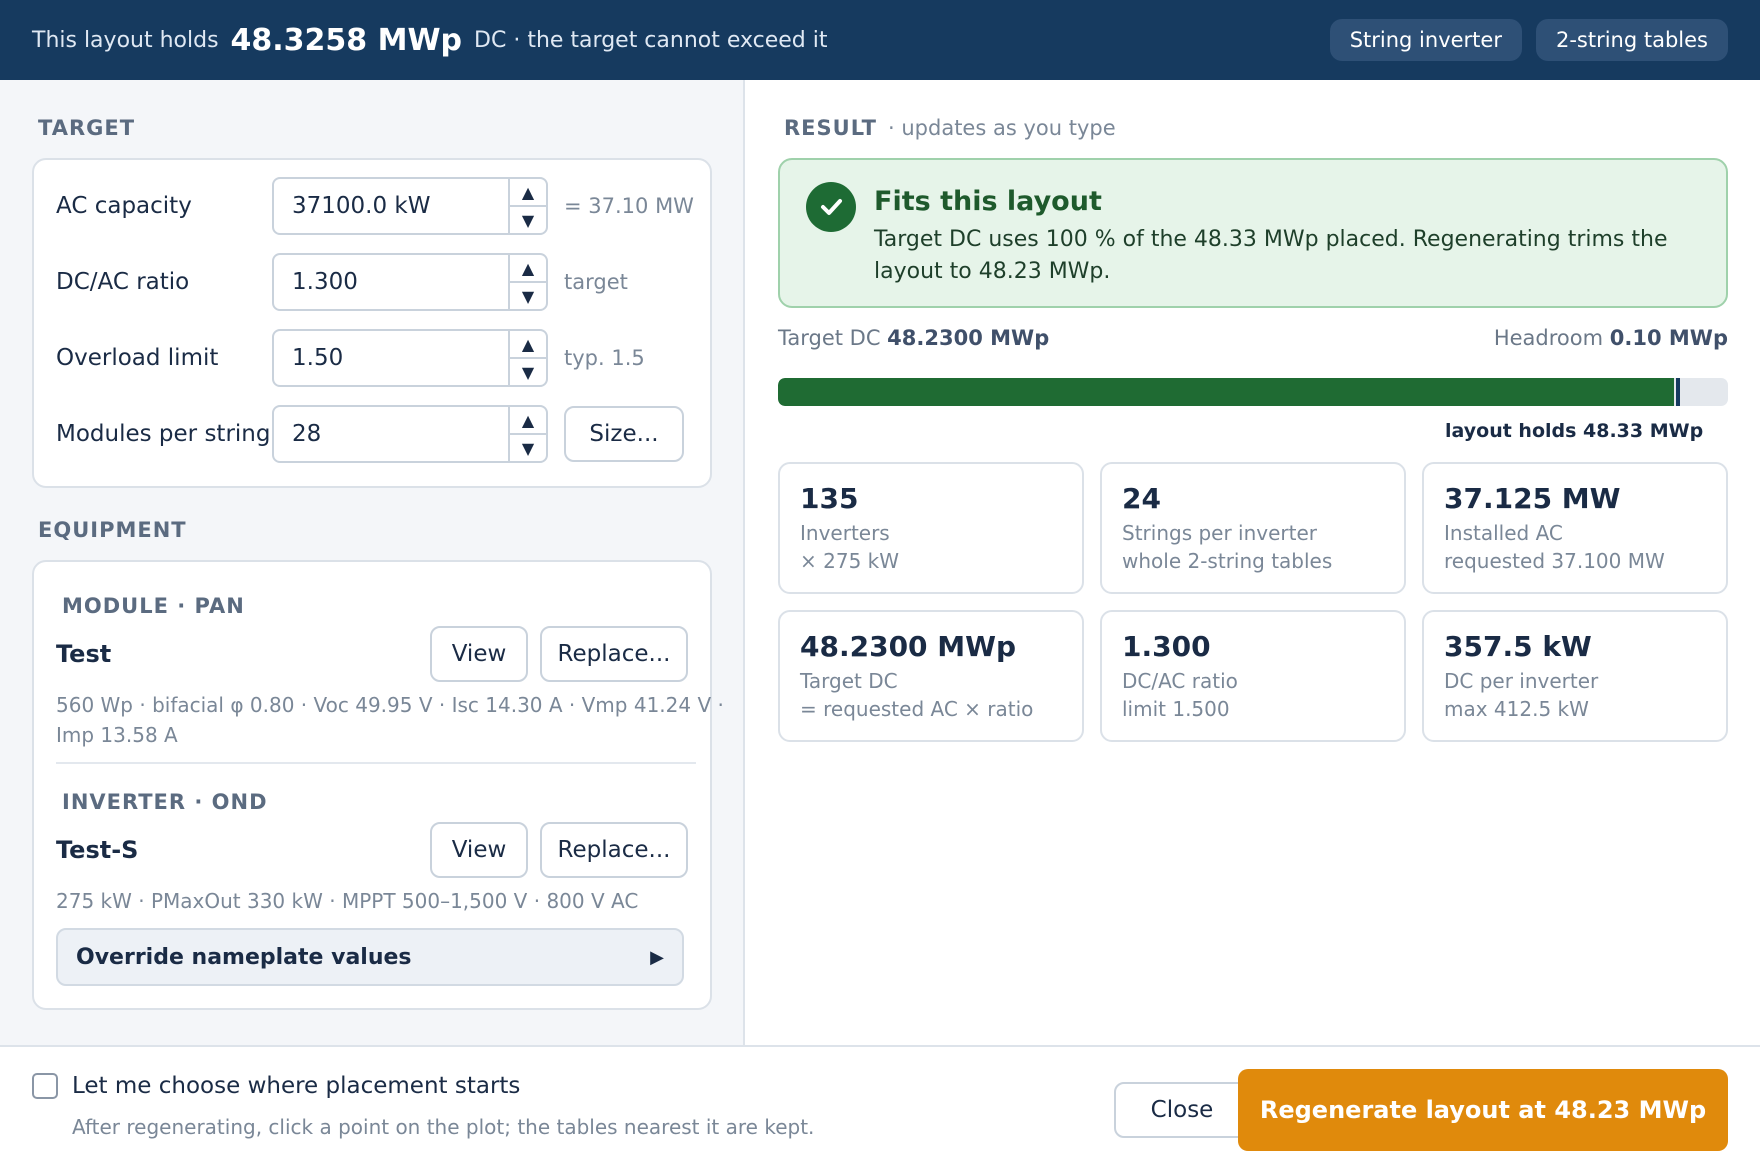 The image size is (1760, 1170). Describe the element at coordinates (1182, 1110) in the screenshot. I see `close-button: Close` at that location.